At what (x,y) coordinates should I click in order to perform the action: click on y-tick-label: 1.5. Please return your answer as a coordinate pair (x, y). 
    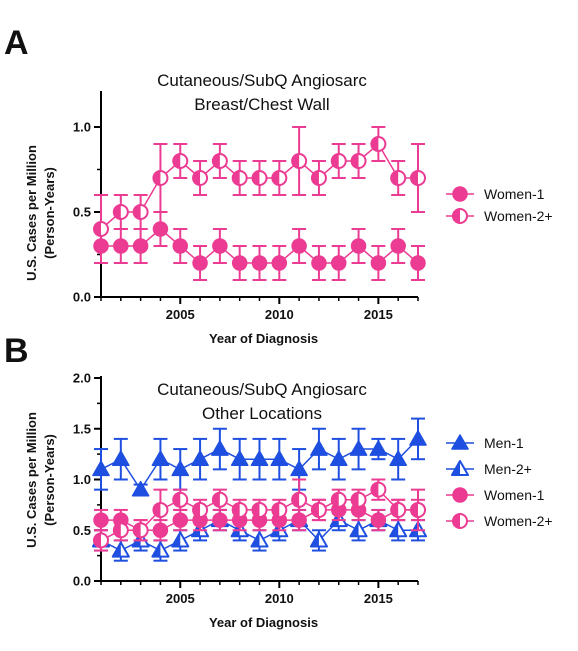
    Looking at the image, I should click on (82, 428).